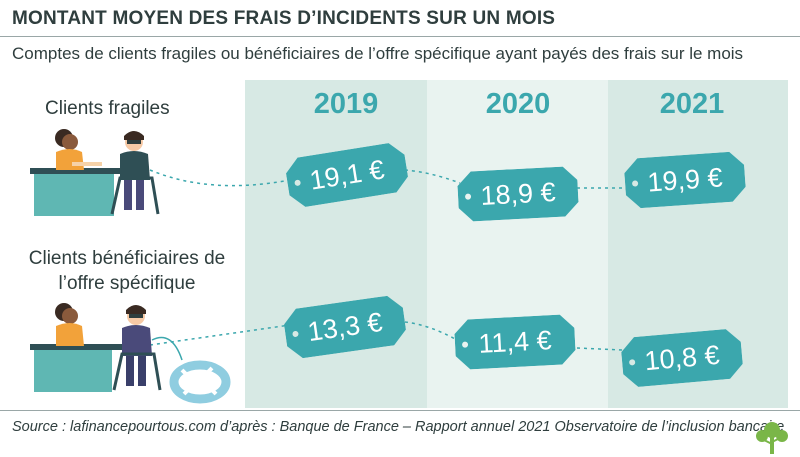  What do you see at coordinates (518, 104) in the screenshot?
I see `year-label-2020: 2020` at bounding box center [518, 104].